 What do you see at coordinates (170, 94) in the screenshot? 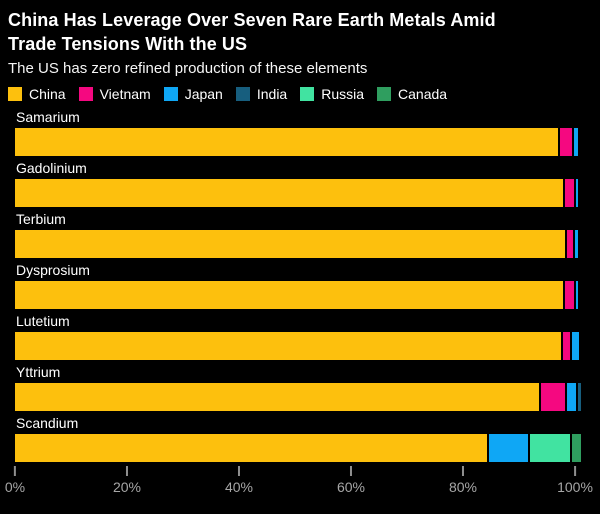
I see `legend-swatch-japan` at bounding box center [170, 94].